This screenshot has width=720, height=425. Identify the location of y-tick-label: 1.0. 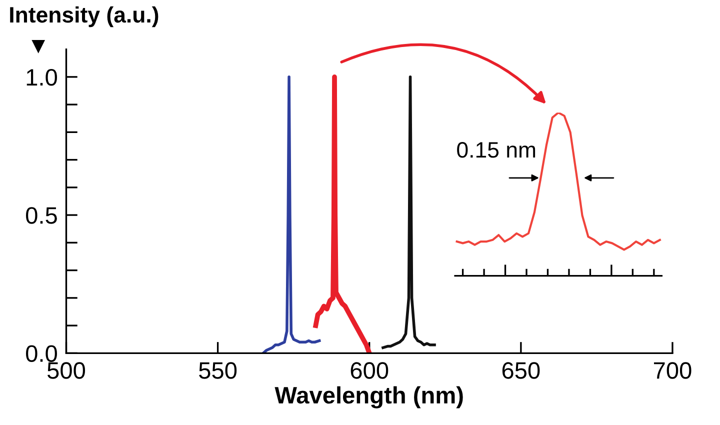
(41, 77).